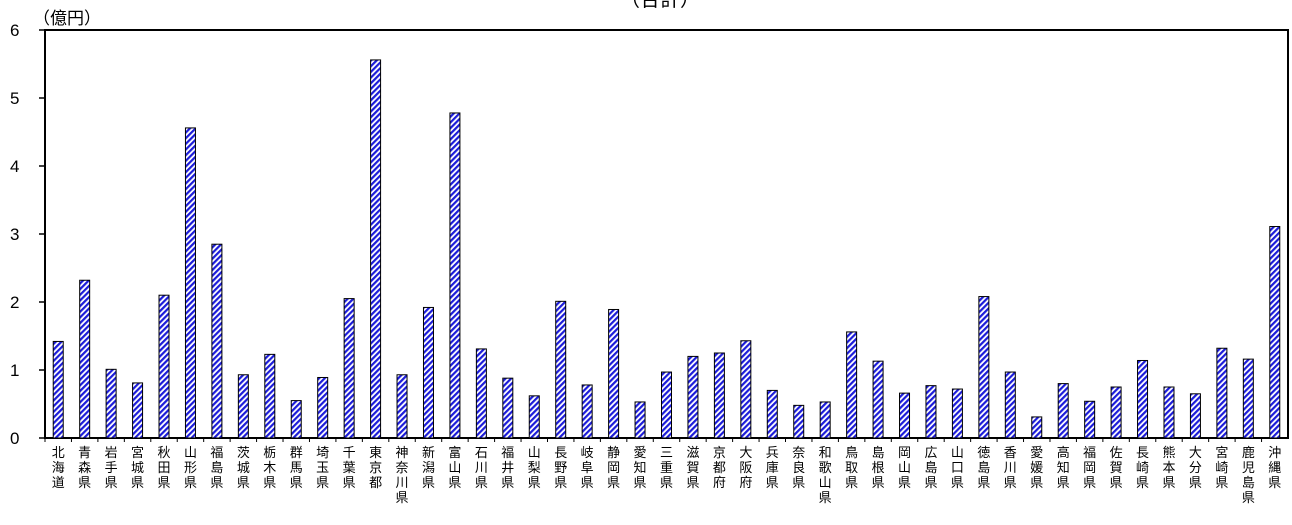  What do you see at coordinates (1248, 475) in the screenshot?
I see `x-tick-label: 鹿児島県` at bounding box center [1248, 475].